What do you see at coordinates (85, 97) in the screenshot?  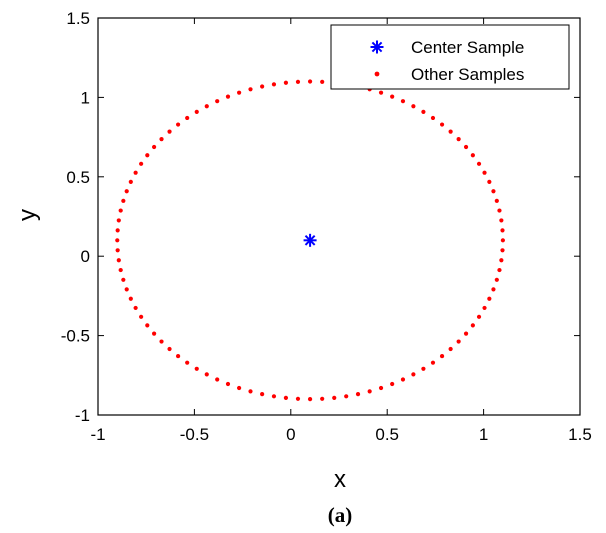 I see `y-tick-label: 1` at bounding box center [85, 97].